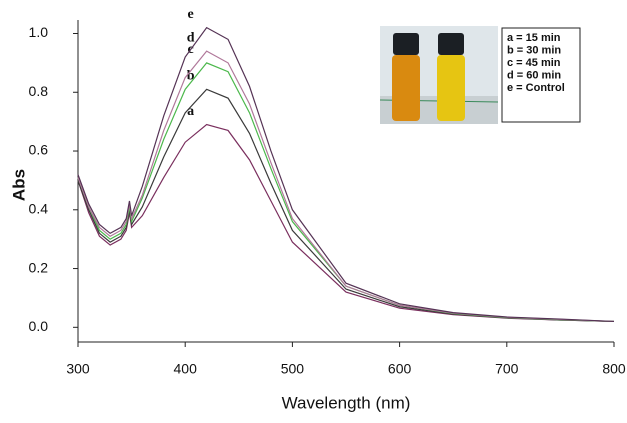  I want to click on y-tick-label: 0.0, so click(39, 326).